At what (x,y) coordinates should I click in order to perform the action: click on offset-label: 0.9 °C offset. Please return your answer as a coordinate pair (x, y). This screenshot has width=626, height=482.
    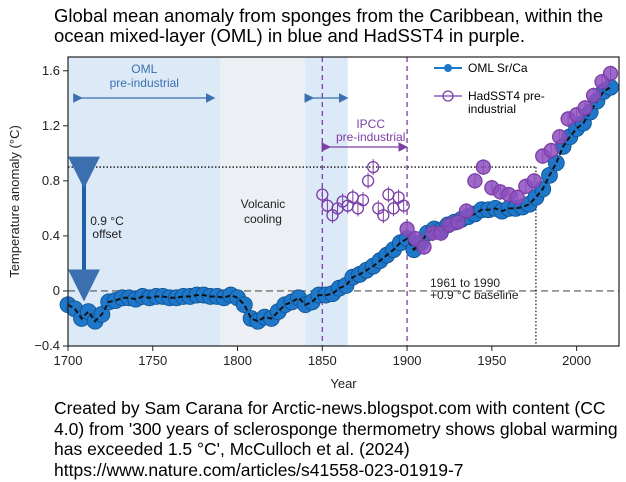
    Looking at the image, I should click on (107, 227).